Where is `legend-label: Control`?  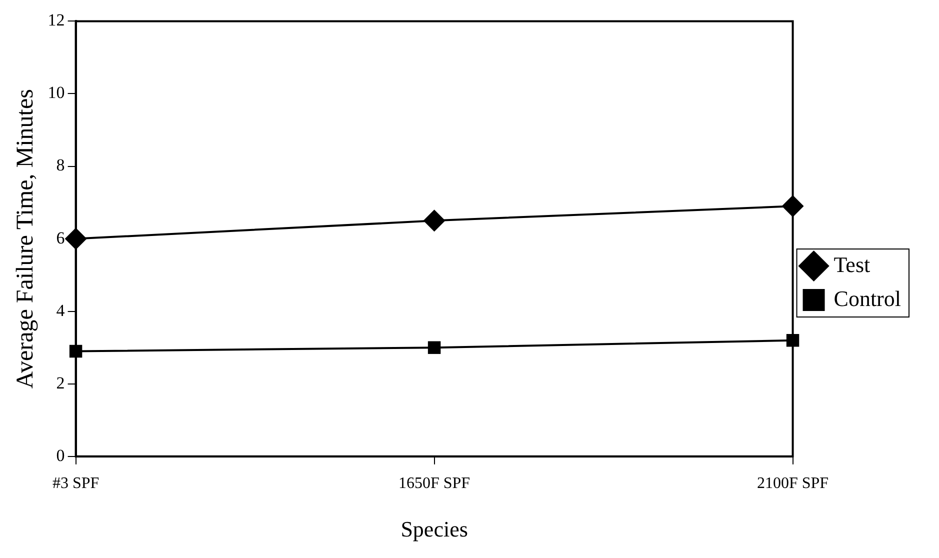
legend-label: Control is located at coordinates (868, 298).